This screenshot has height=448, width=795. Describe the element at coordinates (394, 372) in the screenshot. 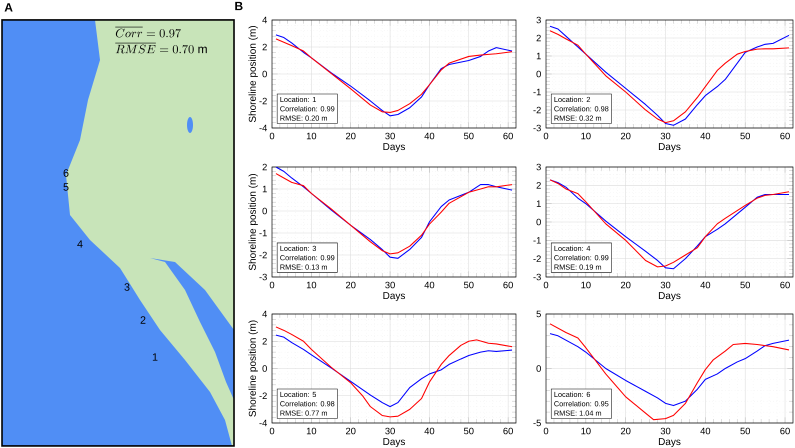

I see `line-series` at that location.